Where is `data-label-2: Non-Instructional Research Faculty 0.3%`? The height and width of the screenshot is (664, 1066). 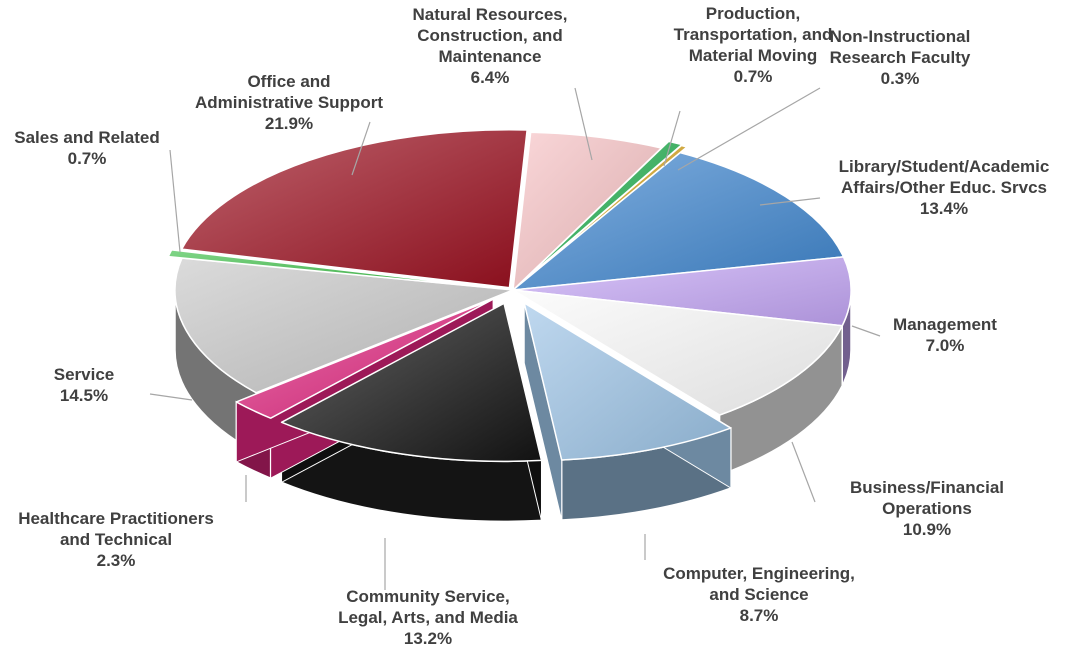
data-label-2: Non-Instructional Research Faculty 0.3% is located at coordinates (900, 57).